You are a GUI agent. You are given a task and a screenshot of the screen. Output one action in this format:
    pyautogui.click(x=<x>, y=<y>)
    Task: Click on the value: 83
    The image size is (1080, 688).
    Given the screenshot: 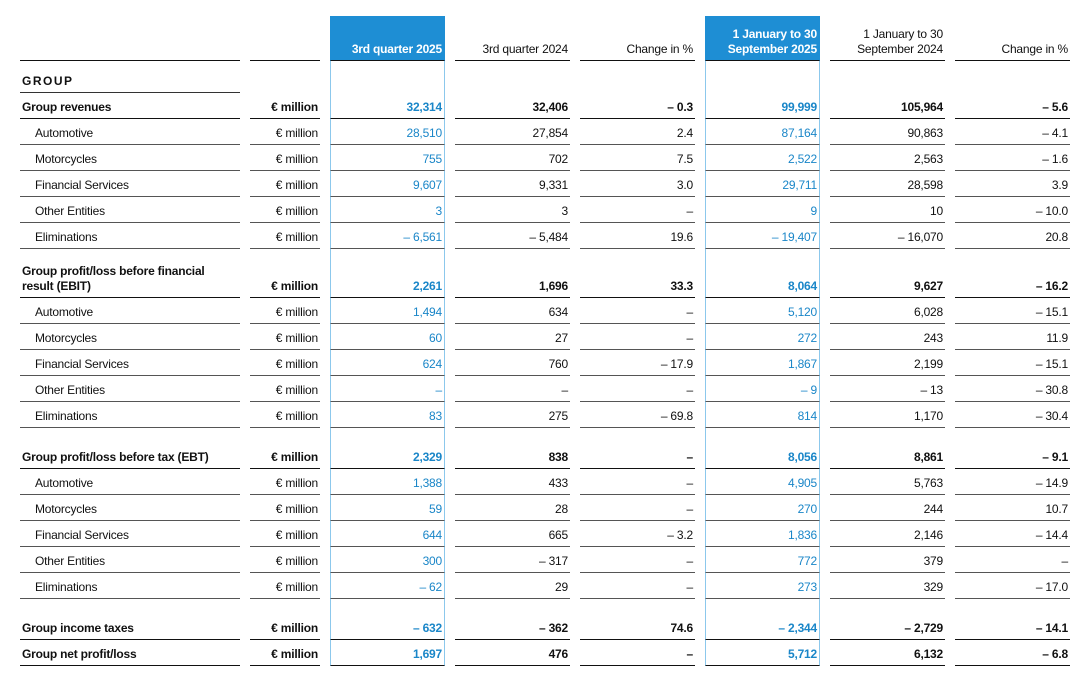 What is the action you would take?
    pyautogui.click(x=387, y=415)
    